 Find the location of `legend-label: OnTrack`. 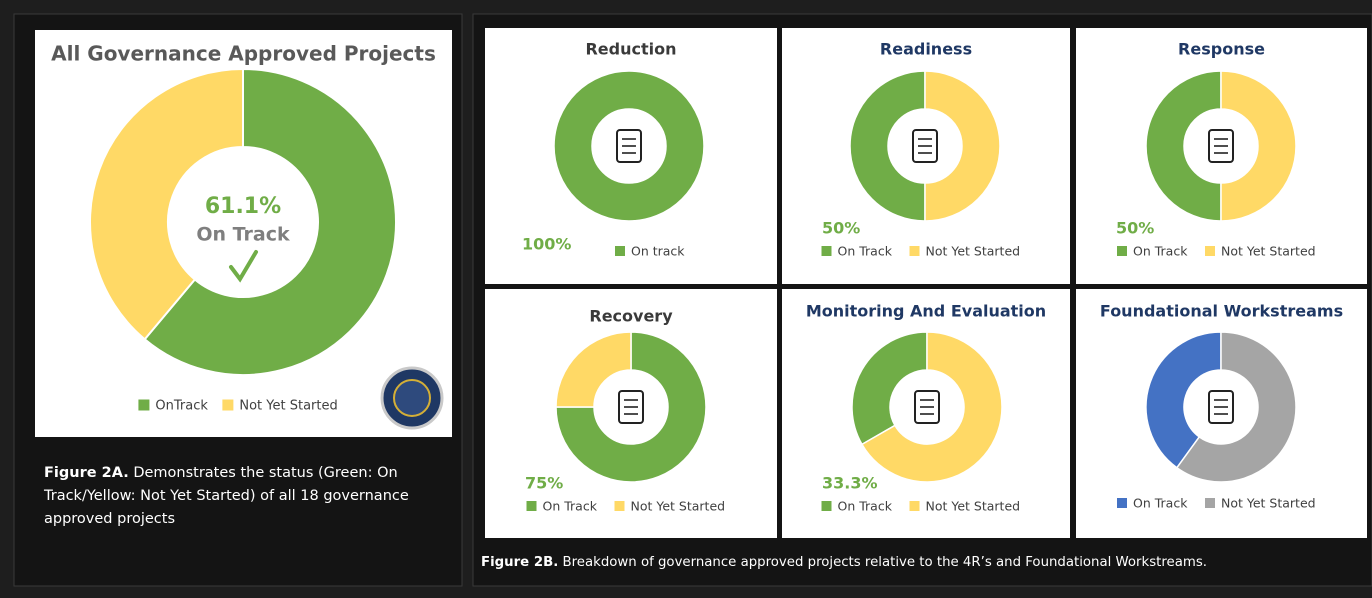

legend-label: OnTrack is located at coordinates (181, 406).